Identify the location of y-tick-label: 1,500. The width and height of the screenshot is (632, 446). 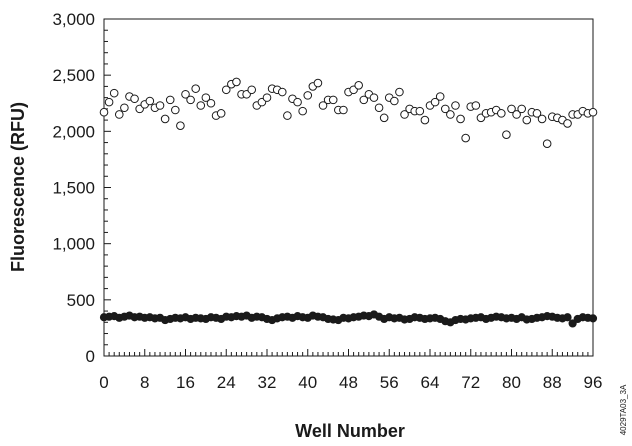
(73, 188).